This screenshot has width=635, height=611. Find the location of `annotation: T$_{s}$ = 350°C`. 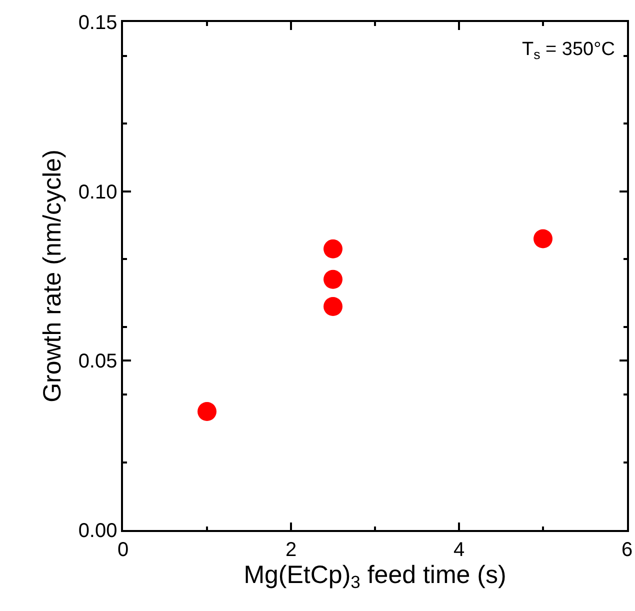

annotation: T$_{s}$ = 350°C is located at coordinates (568, 50).